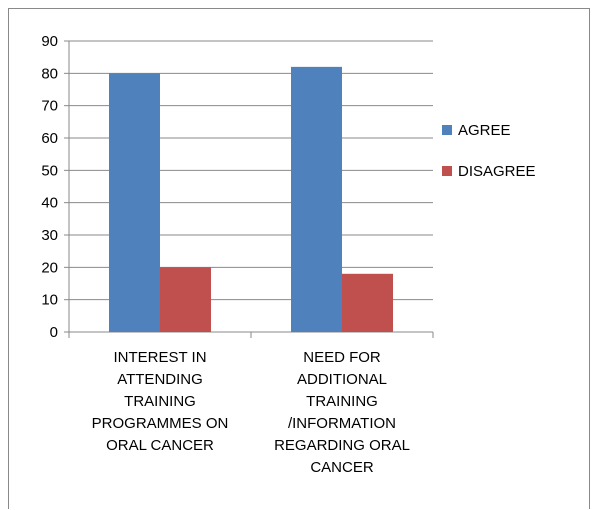 Image resolution: width=598 pixels, height=510 pixels. Describe the element at coordinates (49, 106) in the screenshot. I see `y-tick-label: 70` at that location.